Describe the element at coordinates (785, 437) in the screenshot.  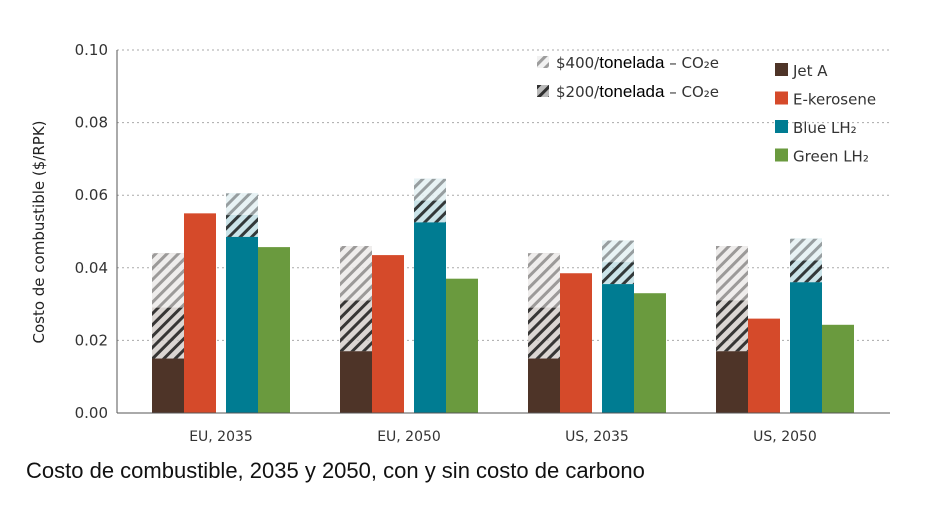
I see `x-tick-label: US, 2050` at that location.